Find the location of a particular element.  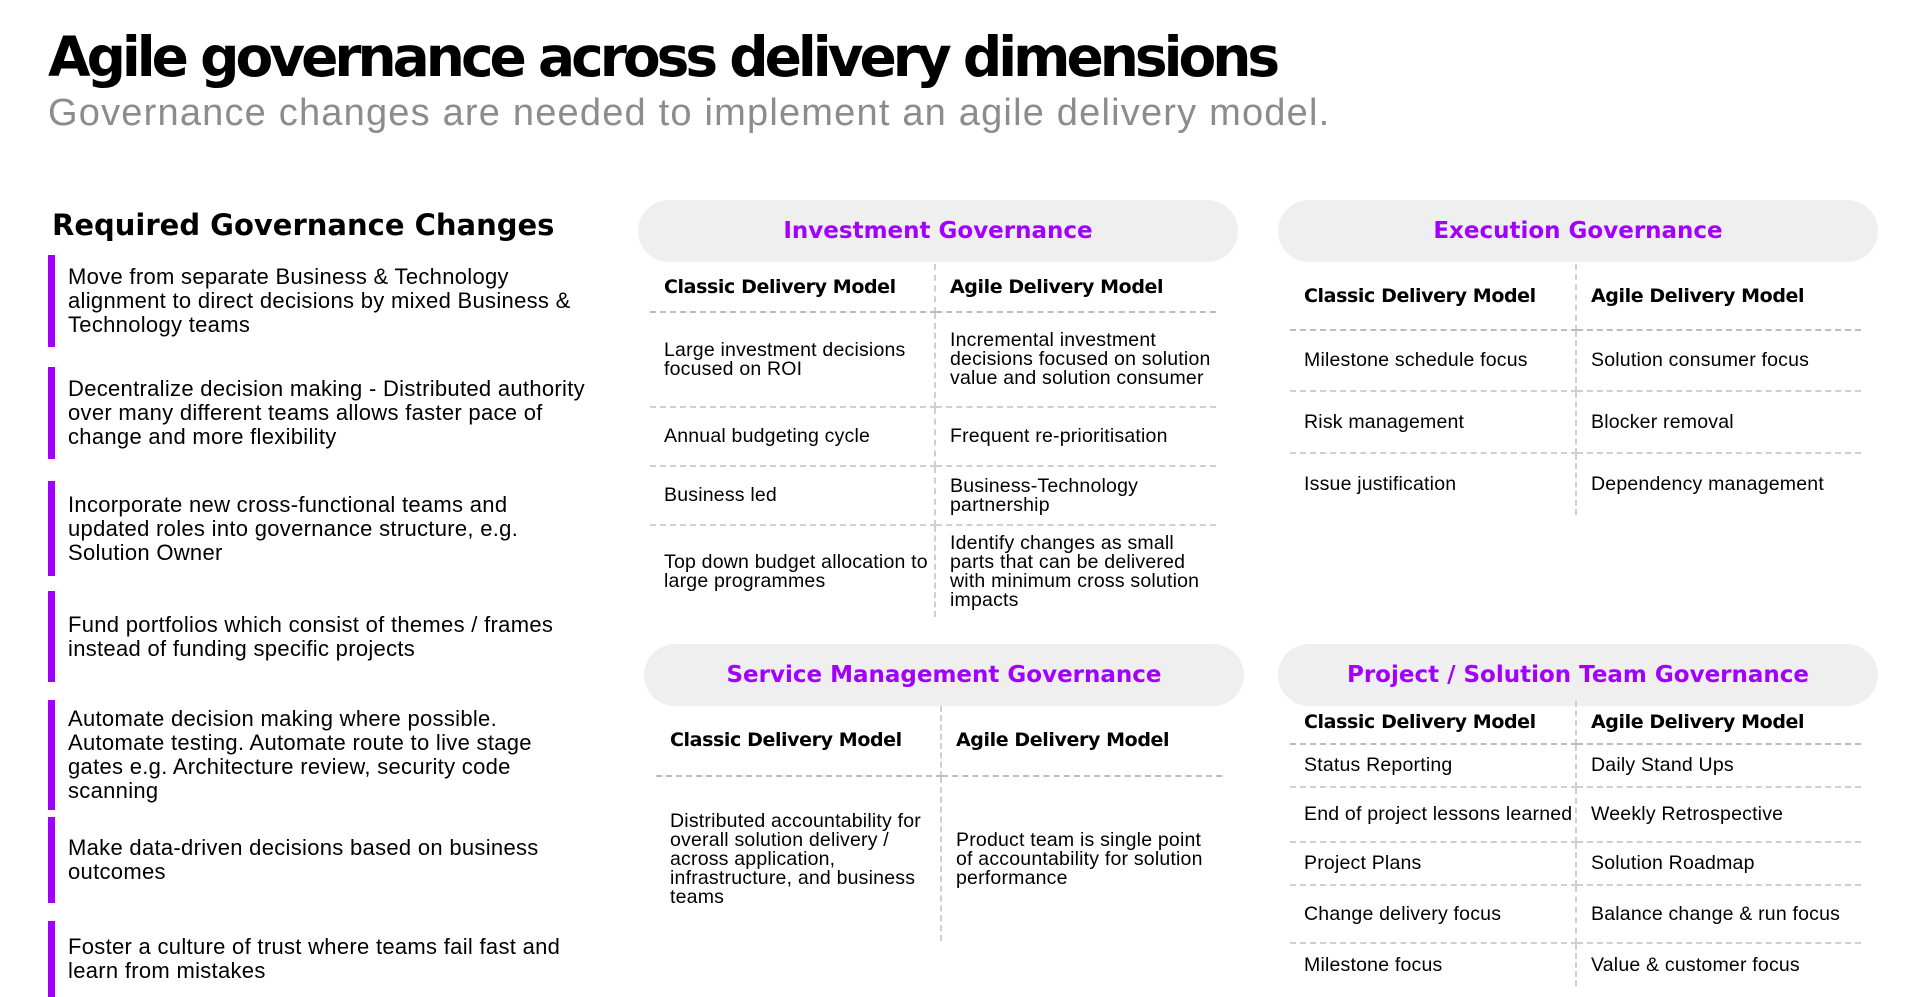

agile-cell: Value & customer focus is located at coordinates (1695, 964).